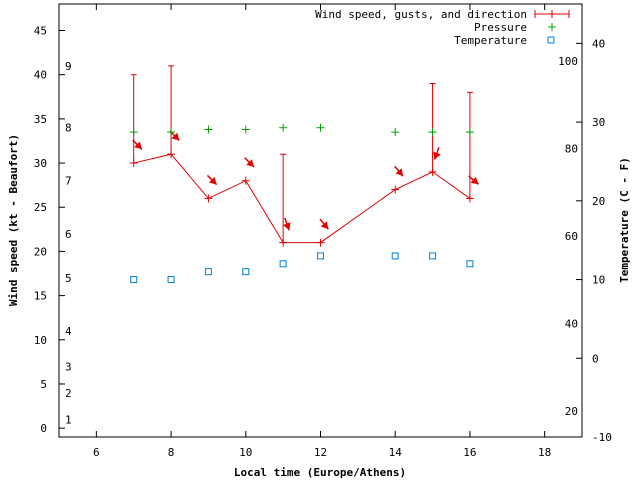  What do you see at coordinates (40, 31) in the screenshot?
I see `y-tick-label: 45` at bounding box center [40, 31].